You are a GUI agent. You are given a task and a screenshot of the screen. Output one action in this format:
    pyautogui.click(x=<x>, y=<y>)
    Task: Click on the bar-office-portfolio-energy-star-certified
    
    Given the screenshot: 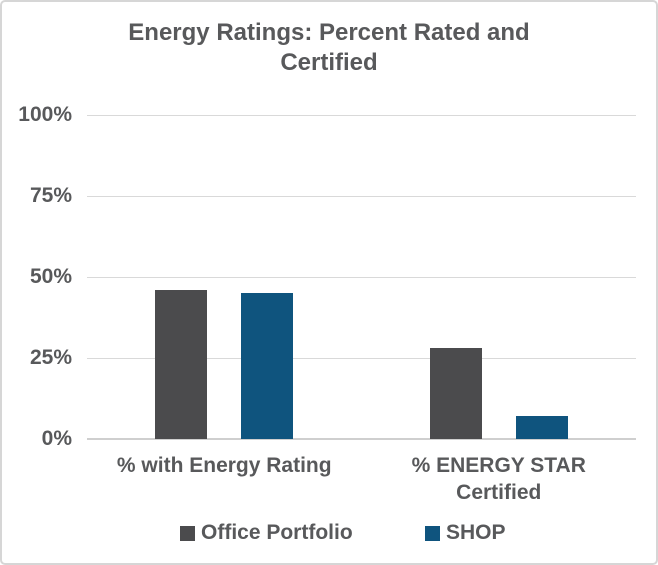 What is the action you would take?
    pyautogui.click(x=455, y=393)
    